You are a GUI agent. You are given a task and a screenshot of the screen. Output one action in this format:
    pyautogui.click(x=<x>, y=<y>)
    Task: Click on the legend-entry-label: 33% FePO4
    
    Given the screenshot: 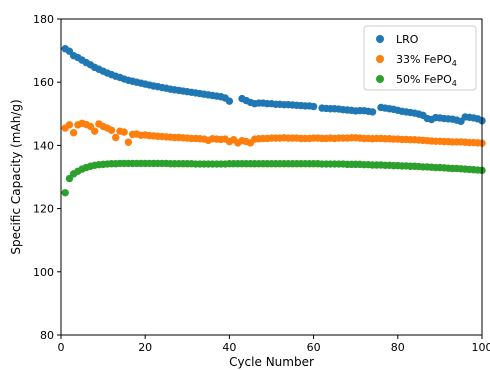 What is the action you would take?
    pyautogui.click(x=426, y=60)
    